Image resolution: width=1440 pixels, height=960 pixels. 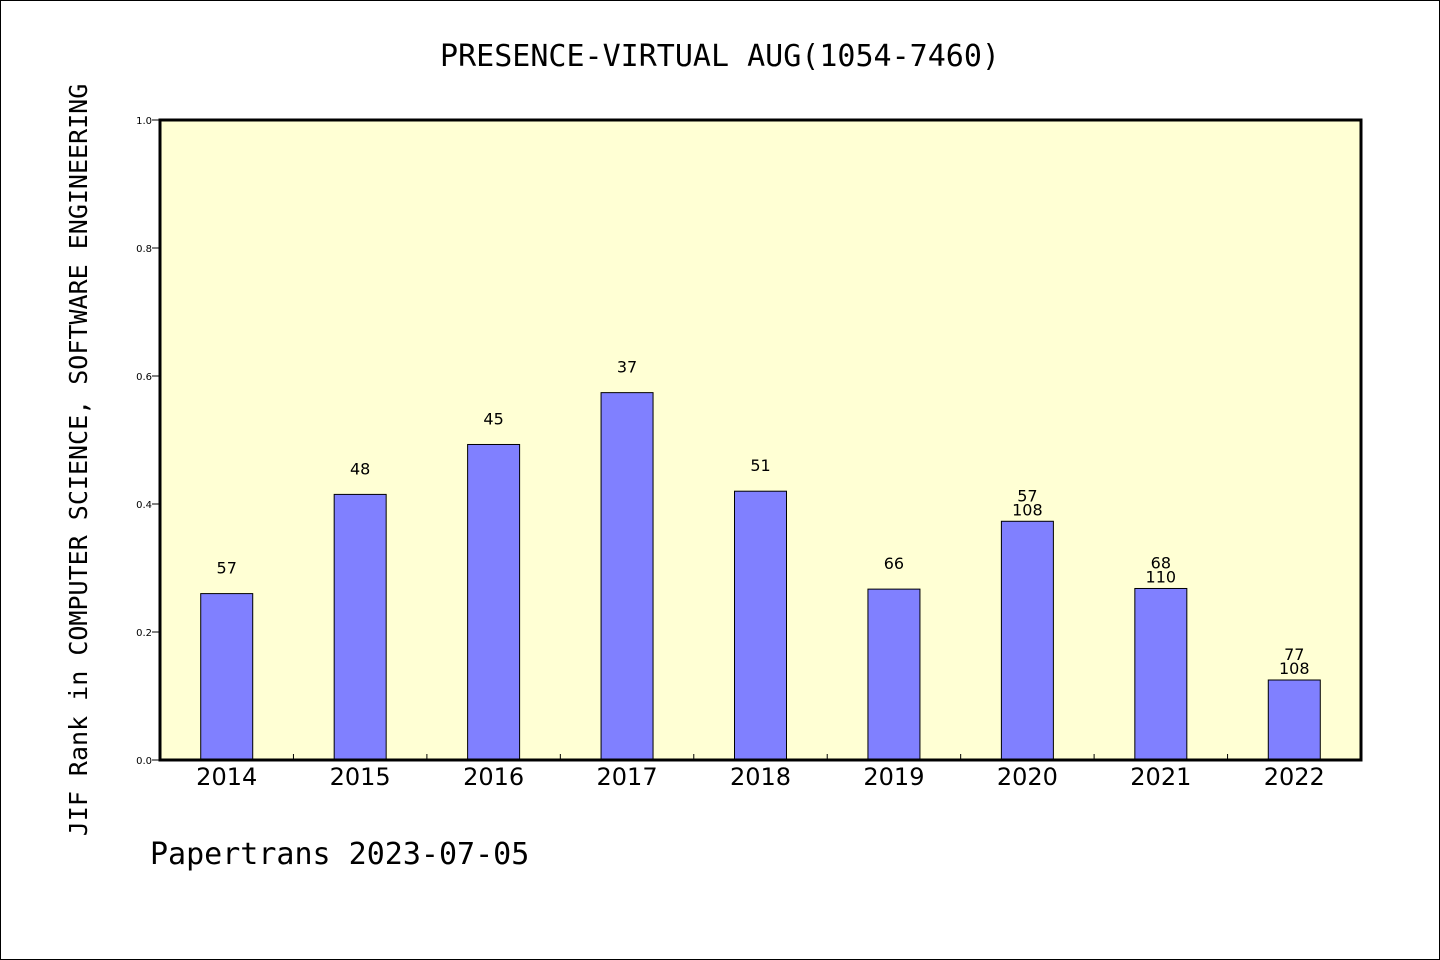 What do you see at coordinates (1161, 674) in the screenshot?
I see `bar-2021` at bounding box center [1161, 674].